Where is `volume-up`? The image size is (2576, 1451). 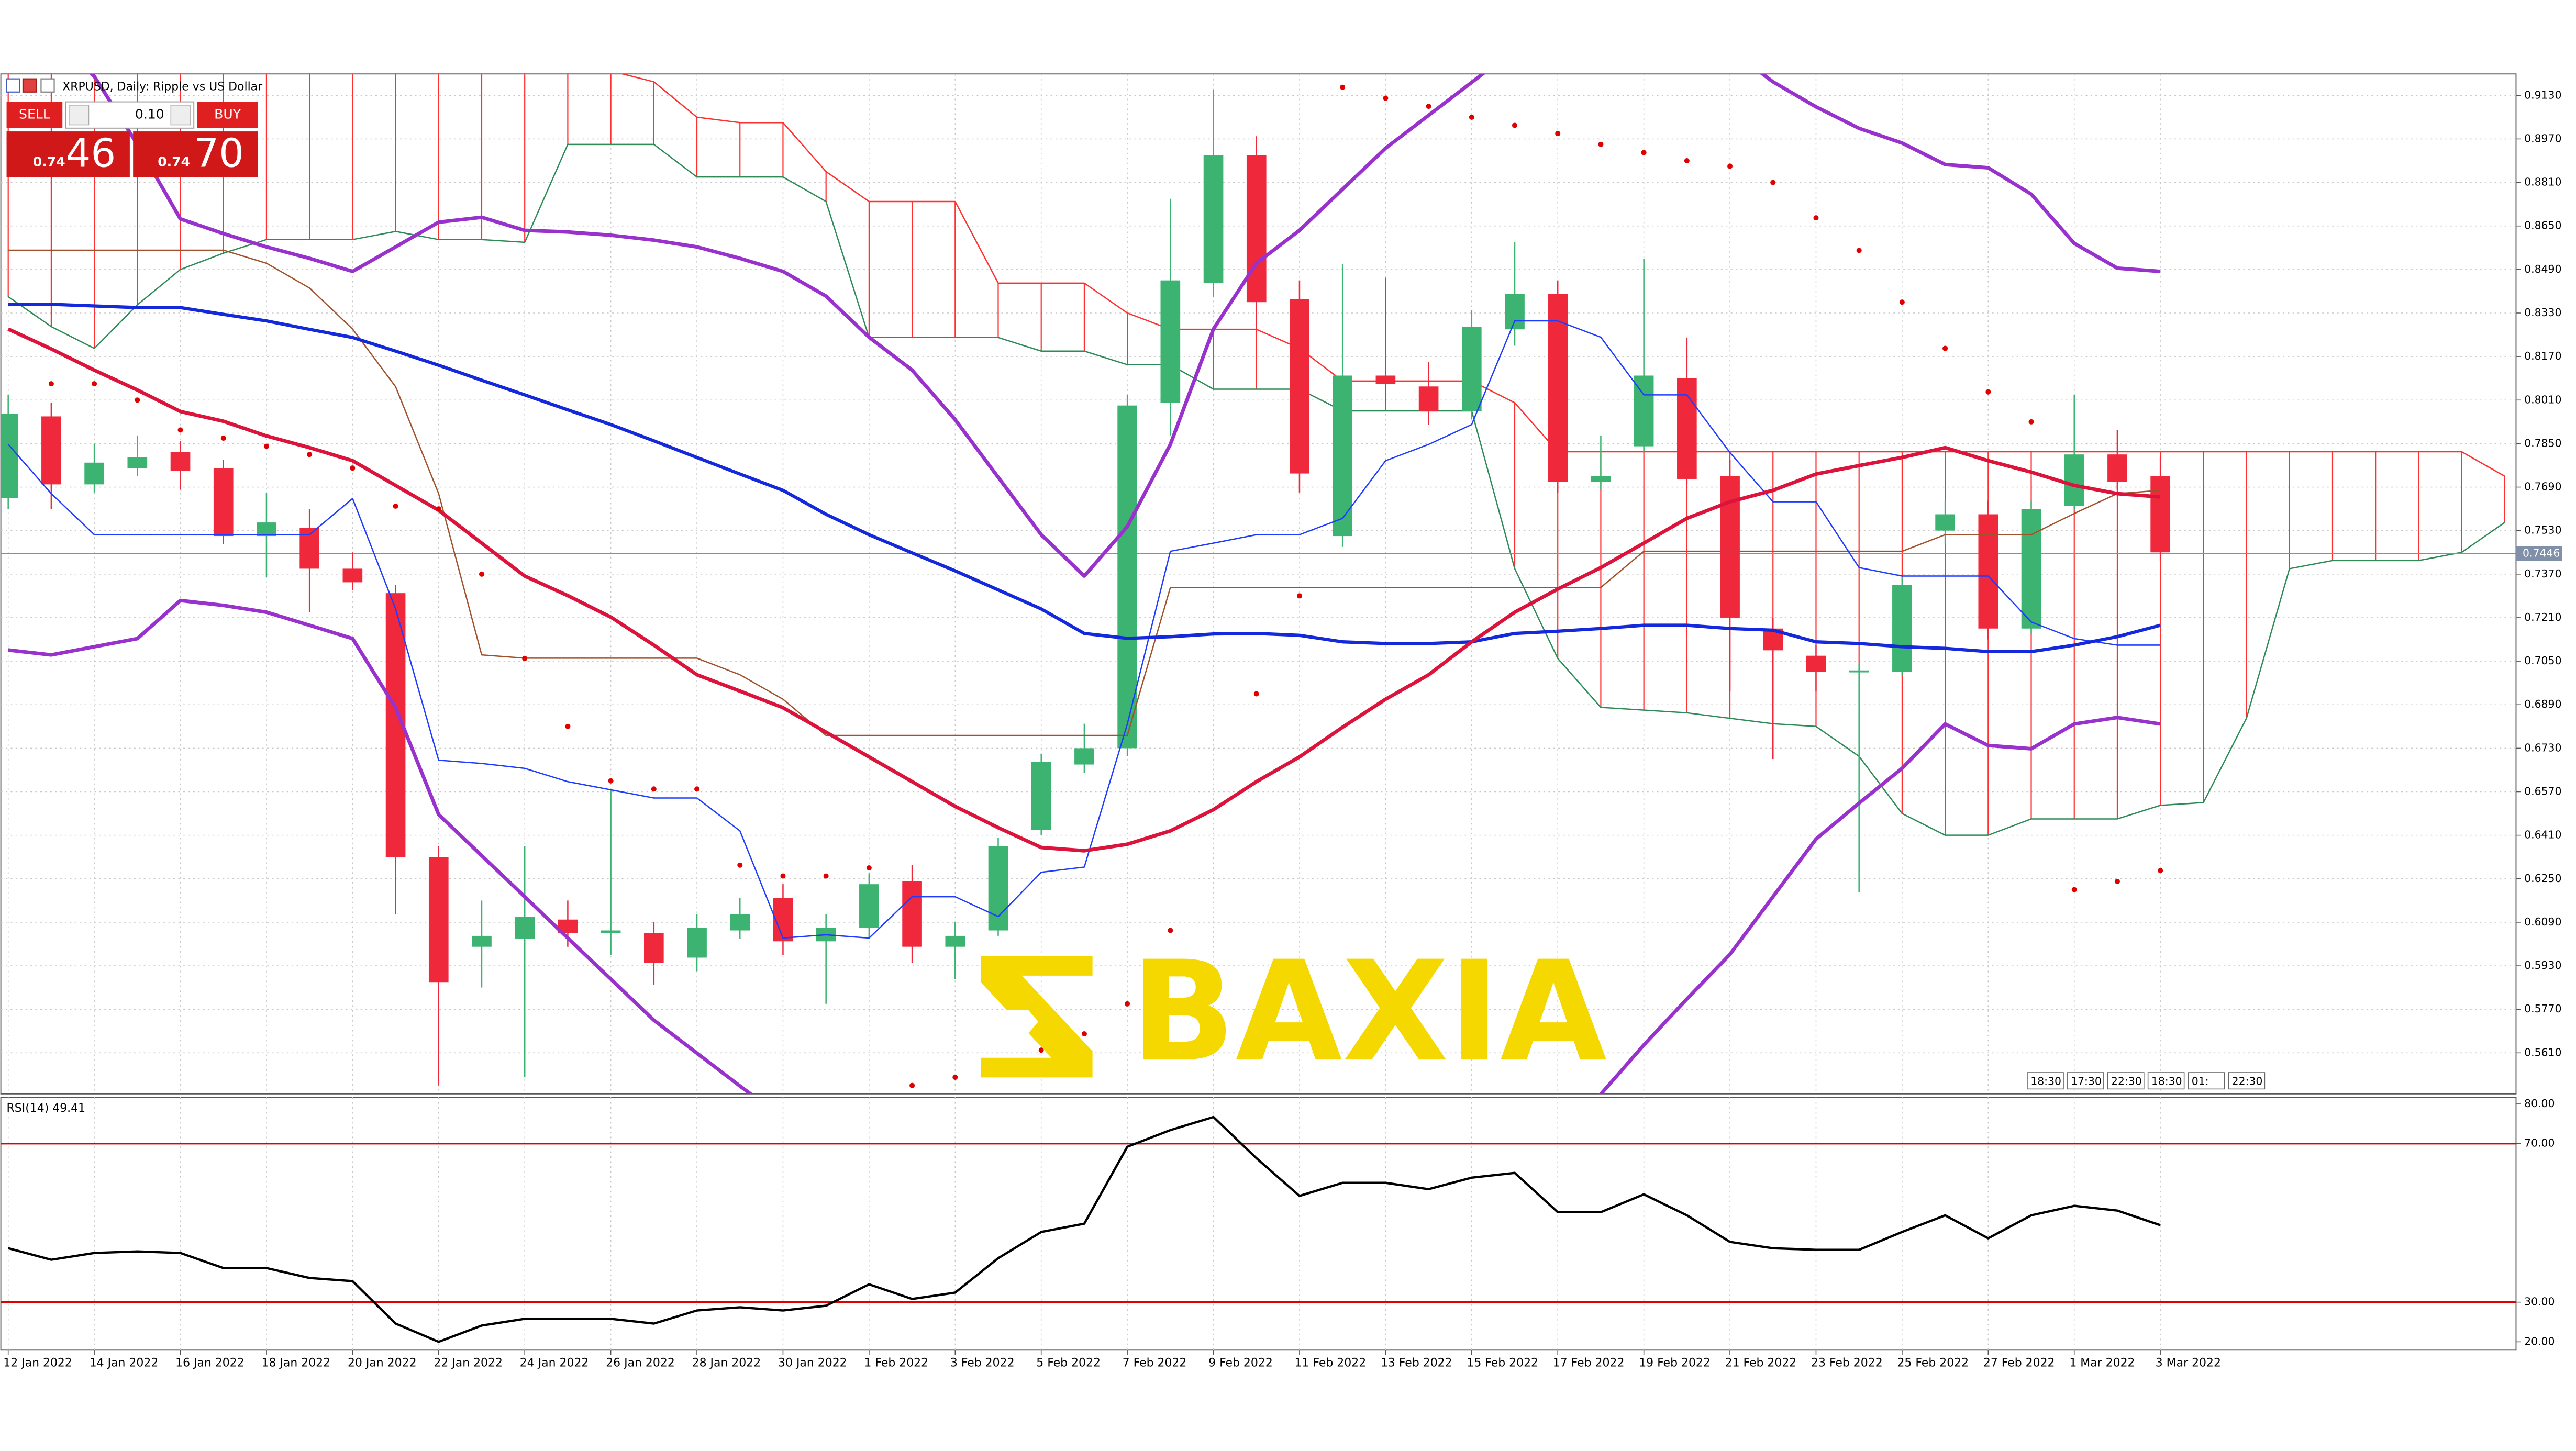
volume-up is located at coordinates (181, 116).